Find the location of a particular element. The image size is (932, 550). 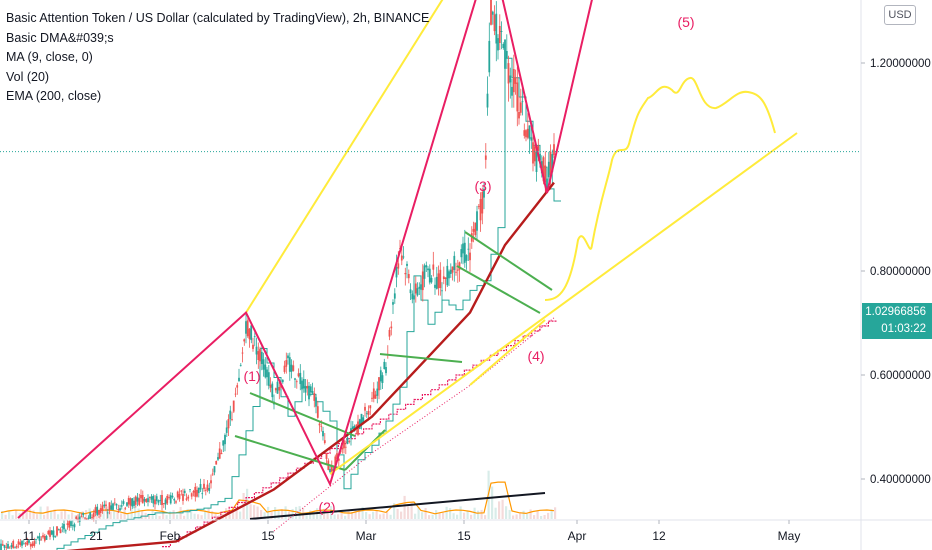

long-ma-line is located at coordinates (397, 506).